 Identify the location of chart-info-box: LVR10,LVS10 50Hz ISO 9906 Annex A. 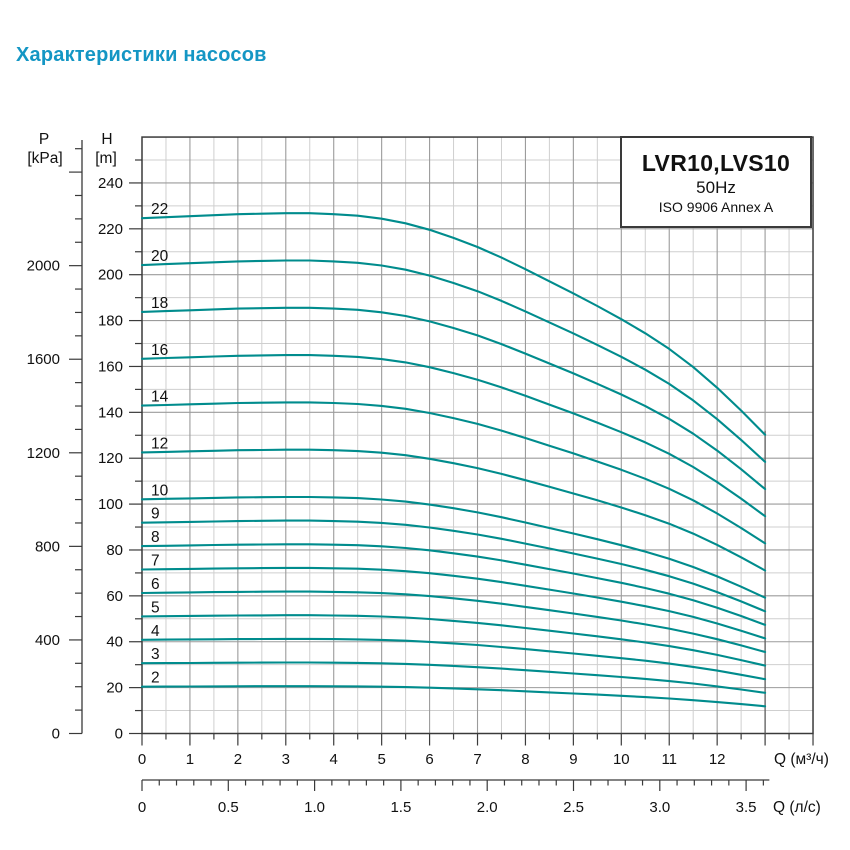
(716, 182).